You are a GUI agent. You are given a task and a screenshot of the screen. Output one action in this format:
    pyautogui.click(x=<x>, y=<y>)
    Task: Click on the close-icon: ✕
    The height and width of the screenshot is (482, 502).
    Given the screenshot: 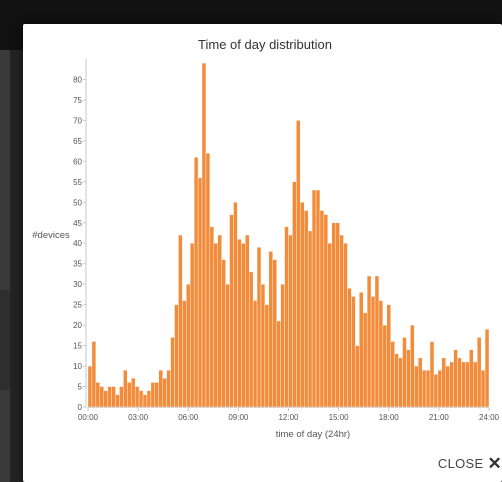 What is the action you would take?
    pyautogui.click(x=494, y=463)
    